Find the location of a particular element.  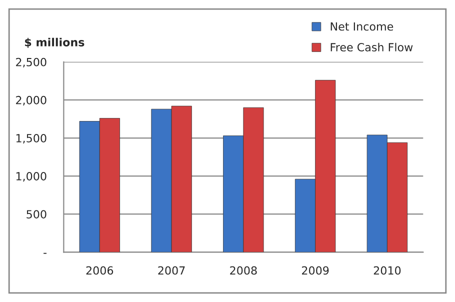

y-tick-label: 1,500 is located at coordinates (31, 139).